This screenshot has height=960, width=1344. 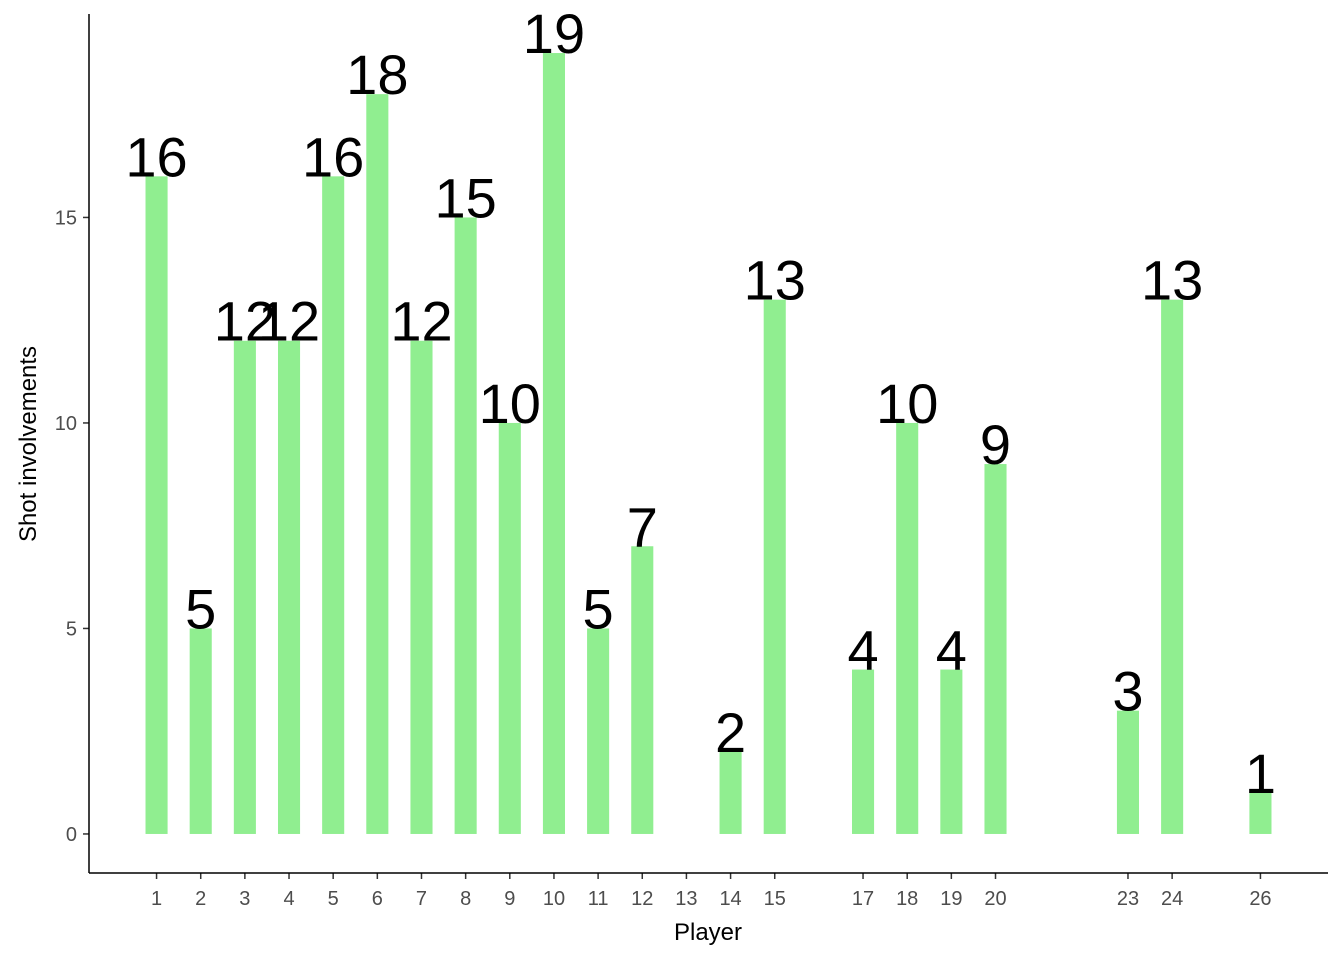 I want to click on data-label: 19, so click(x=554, y=33).